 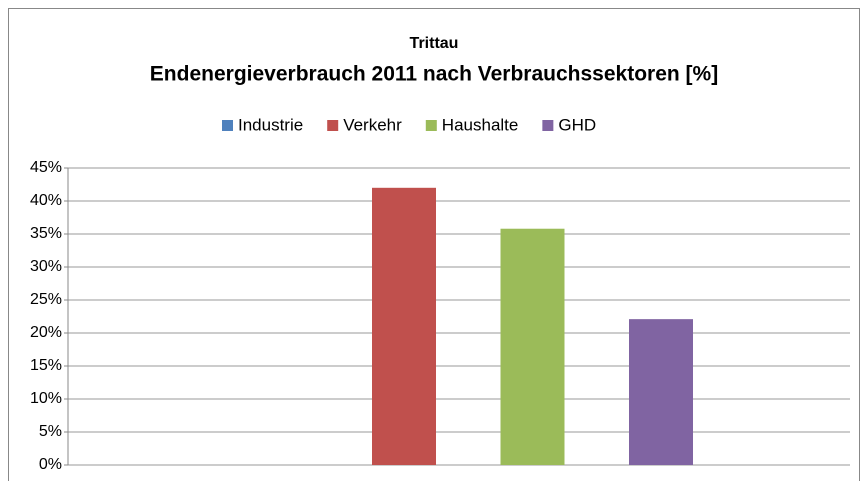 I want to click on y-tick-label: 40%, so click(x=46, y=200).